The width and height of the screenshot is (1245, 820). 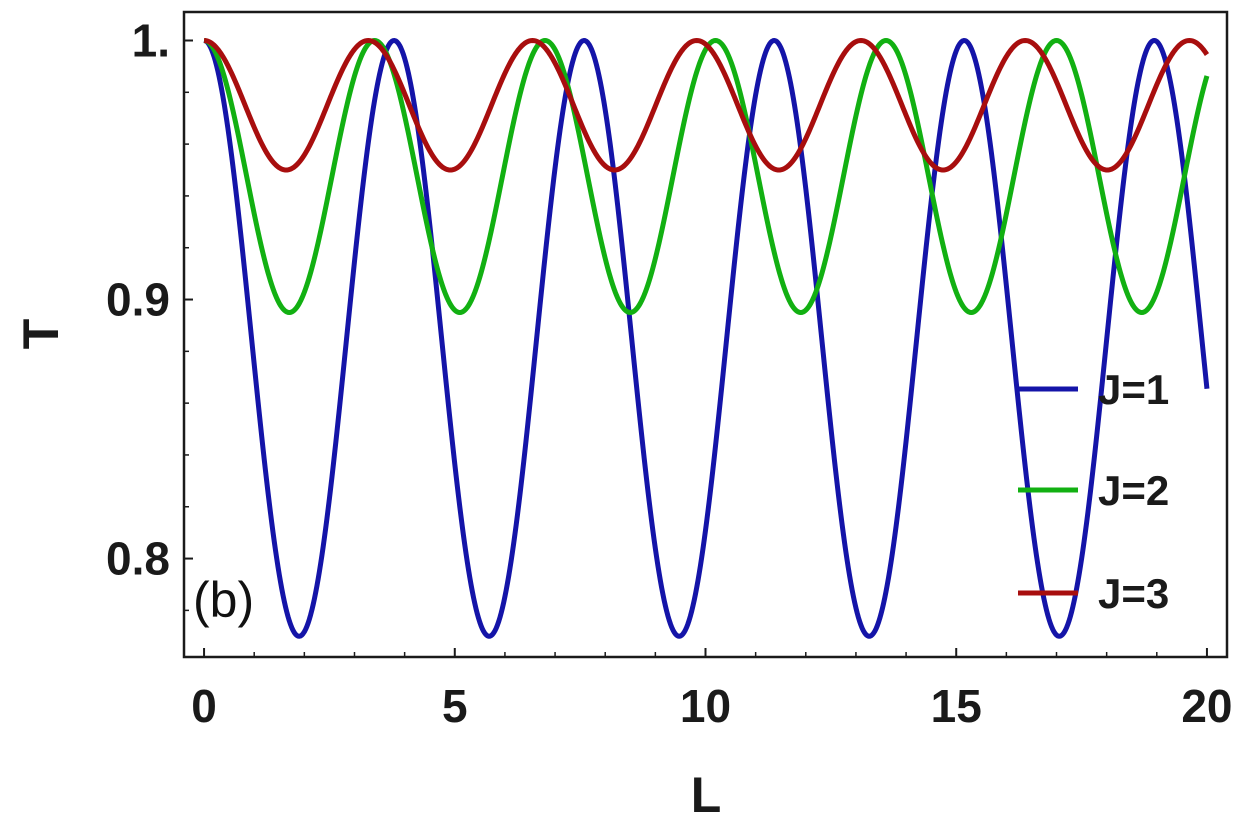 I want to click on x-tick-label: 20, so click(x=1206, y=706).